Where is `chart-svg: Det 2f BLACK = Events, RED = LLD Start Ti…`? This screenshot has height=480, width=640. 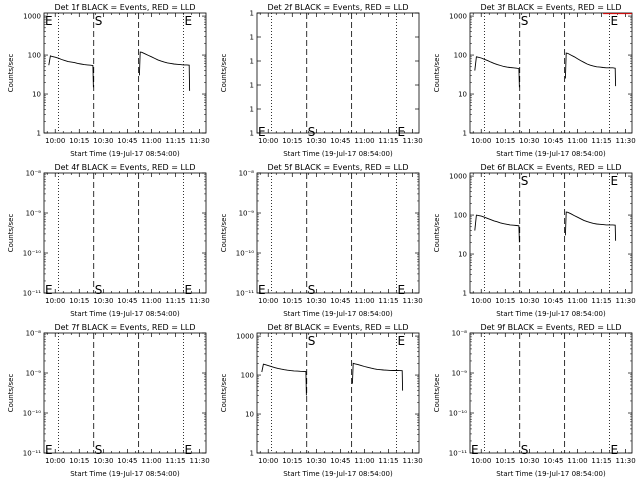 chart-svg: Det 2f BLACK = Events, RED = LLD Start Ti… is located at coordinates (321, 80).